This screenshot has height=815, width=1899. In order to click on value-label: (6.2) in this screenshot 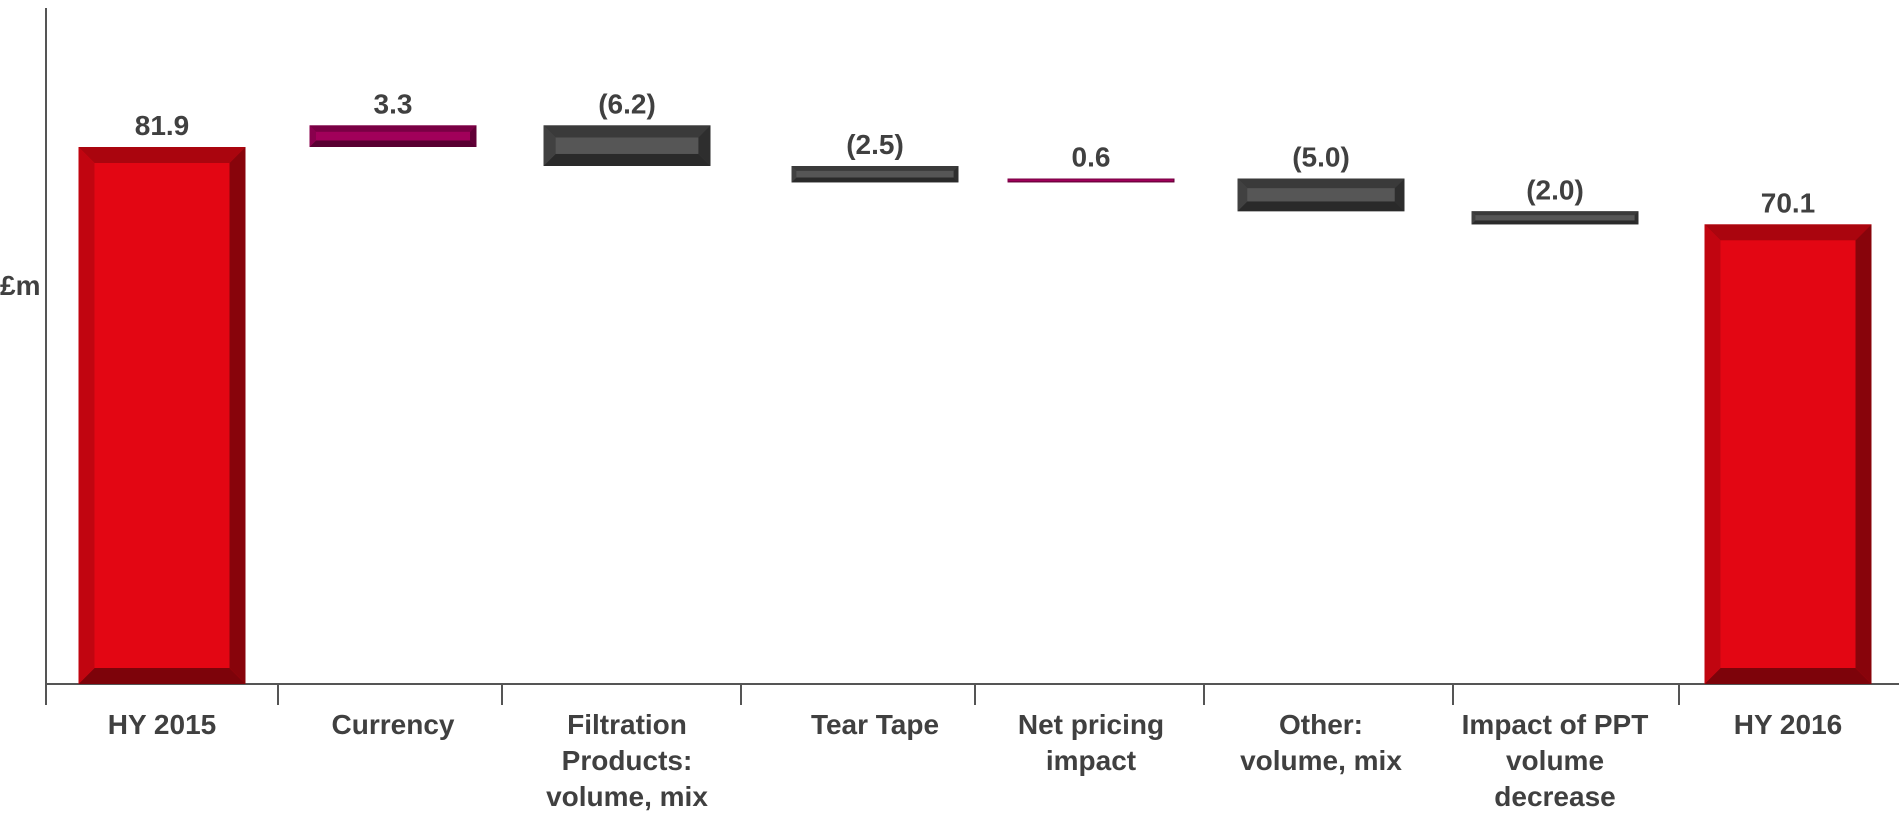, I will do `click(627, 103)`.